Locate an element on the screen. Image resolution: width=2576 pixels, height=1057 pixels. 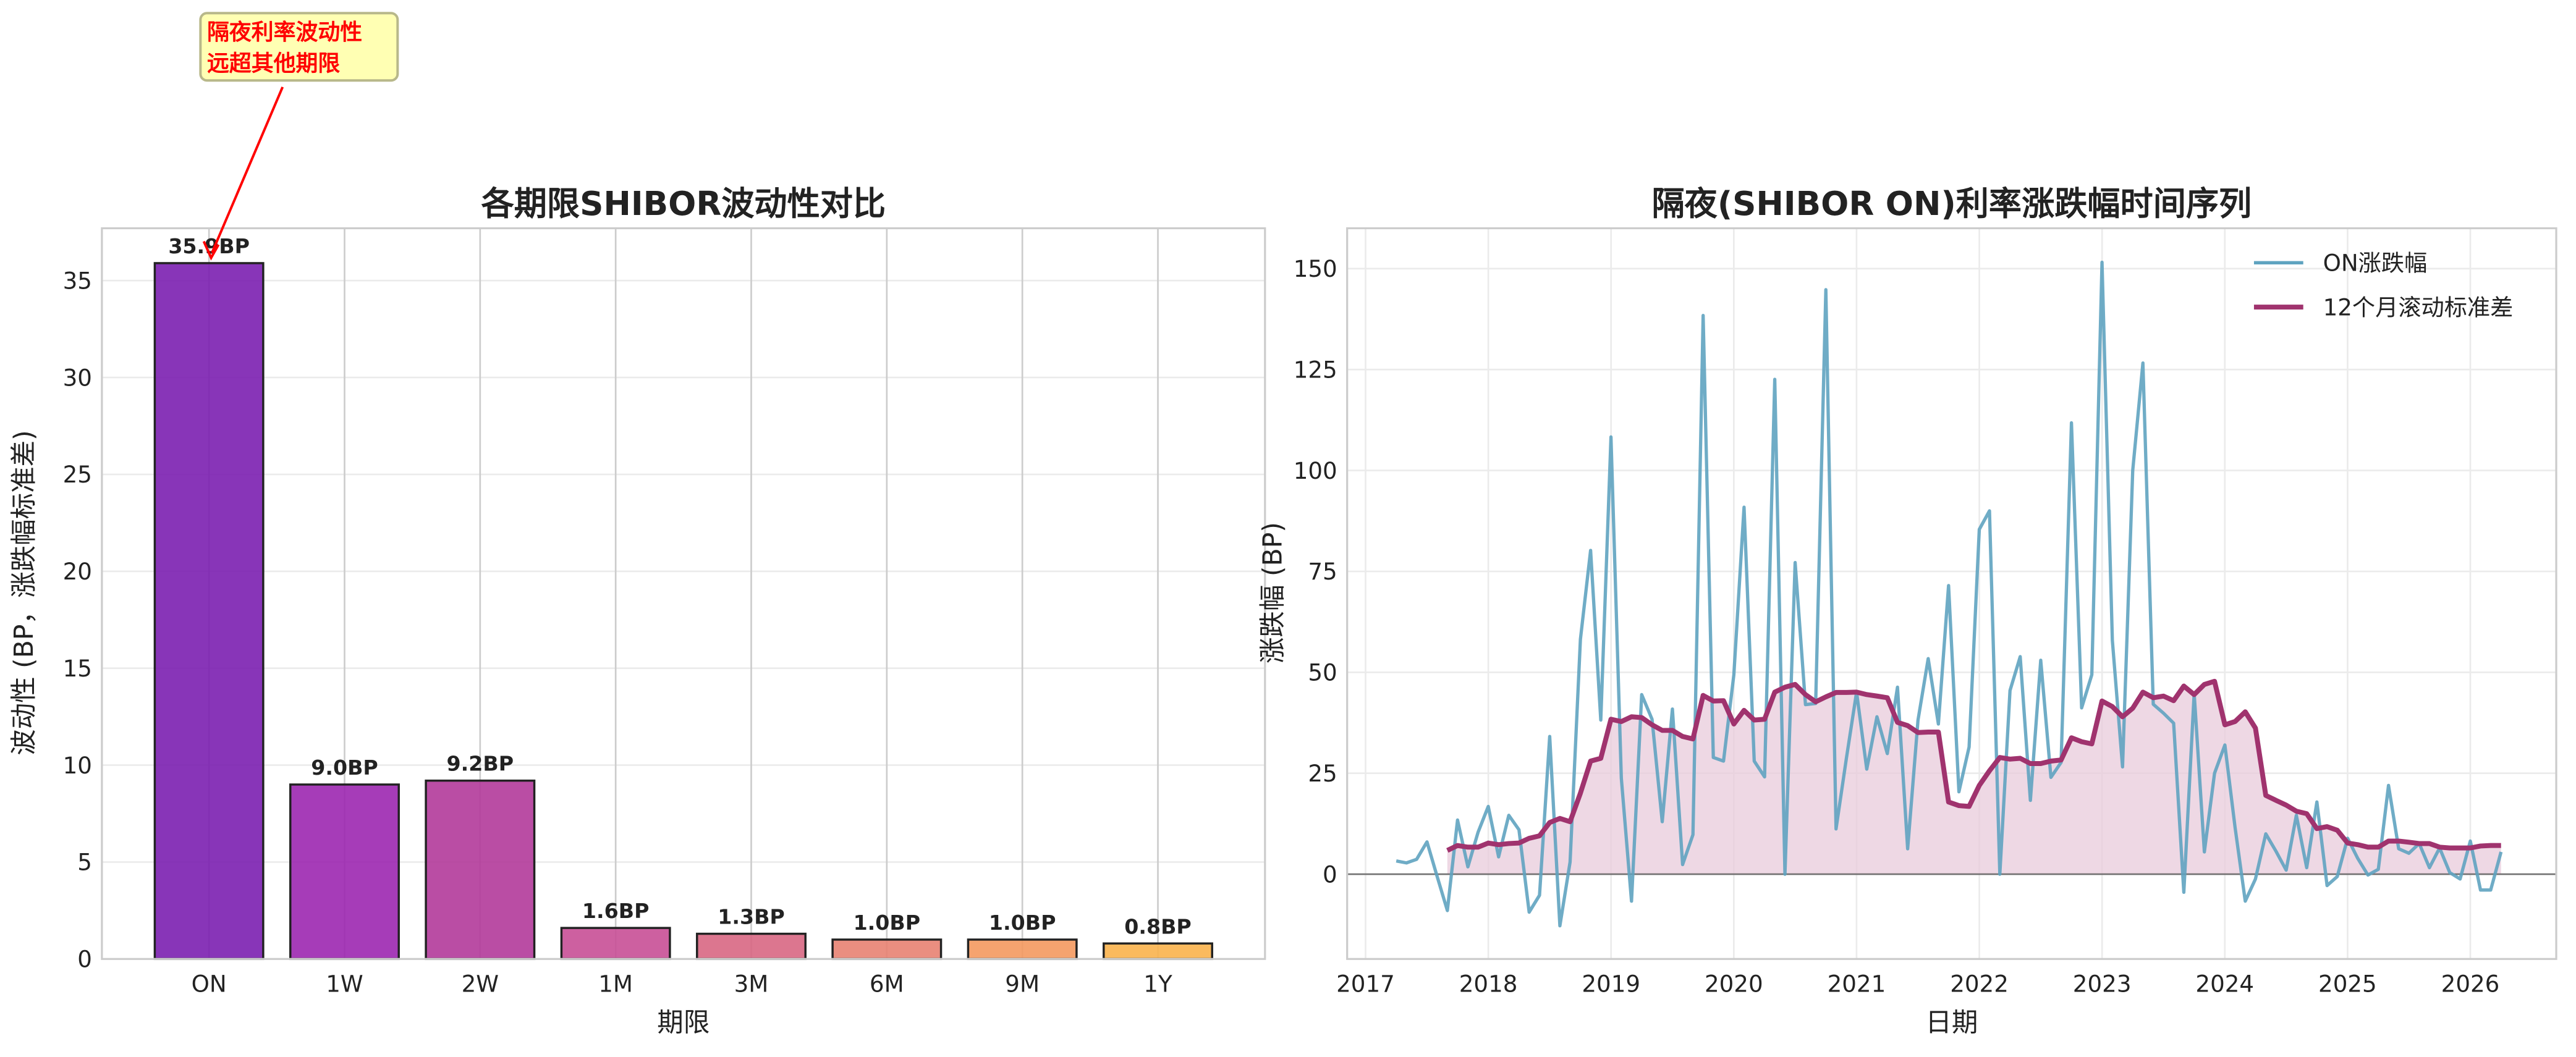
bar-value-label: 1.6BP is located at coordinates (616, 911).